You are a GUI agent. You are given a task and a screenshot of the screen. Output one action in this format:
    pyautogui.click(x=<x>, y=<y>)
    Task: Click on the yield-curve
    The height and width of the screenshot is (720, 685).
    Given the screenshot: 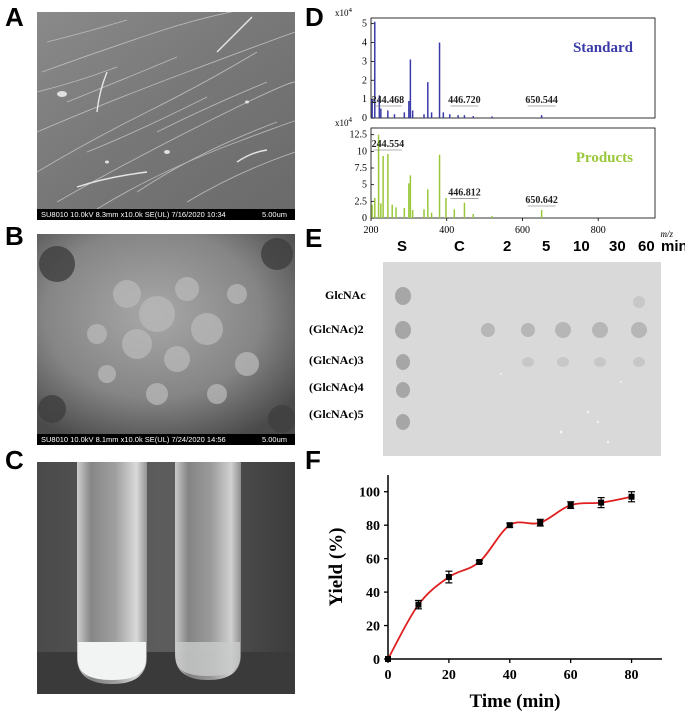 What is the action you would take?
    pyautogui.click(x=509, y=577)
    